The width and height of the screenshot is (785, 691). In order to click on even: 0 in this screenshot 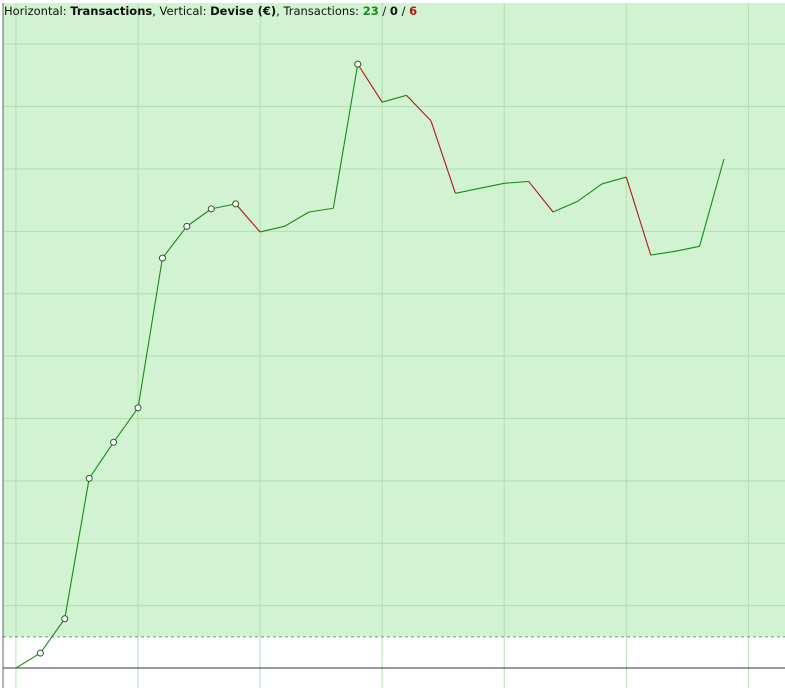, I will do `click(393, 11)`.